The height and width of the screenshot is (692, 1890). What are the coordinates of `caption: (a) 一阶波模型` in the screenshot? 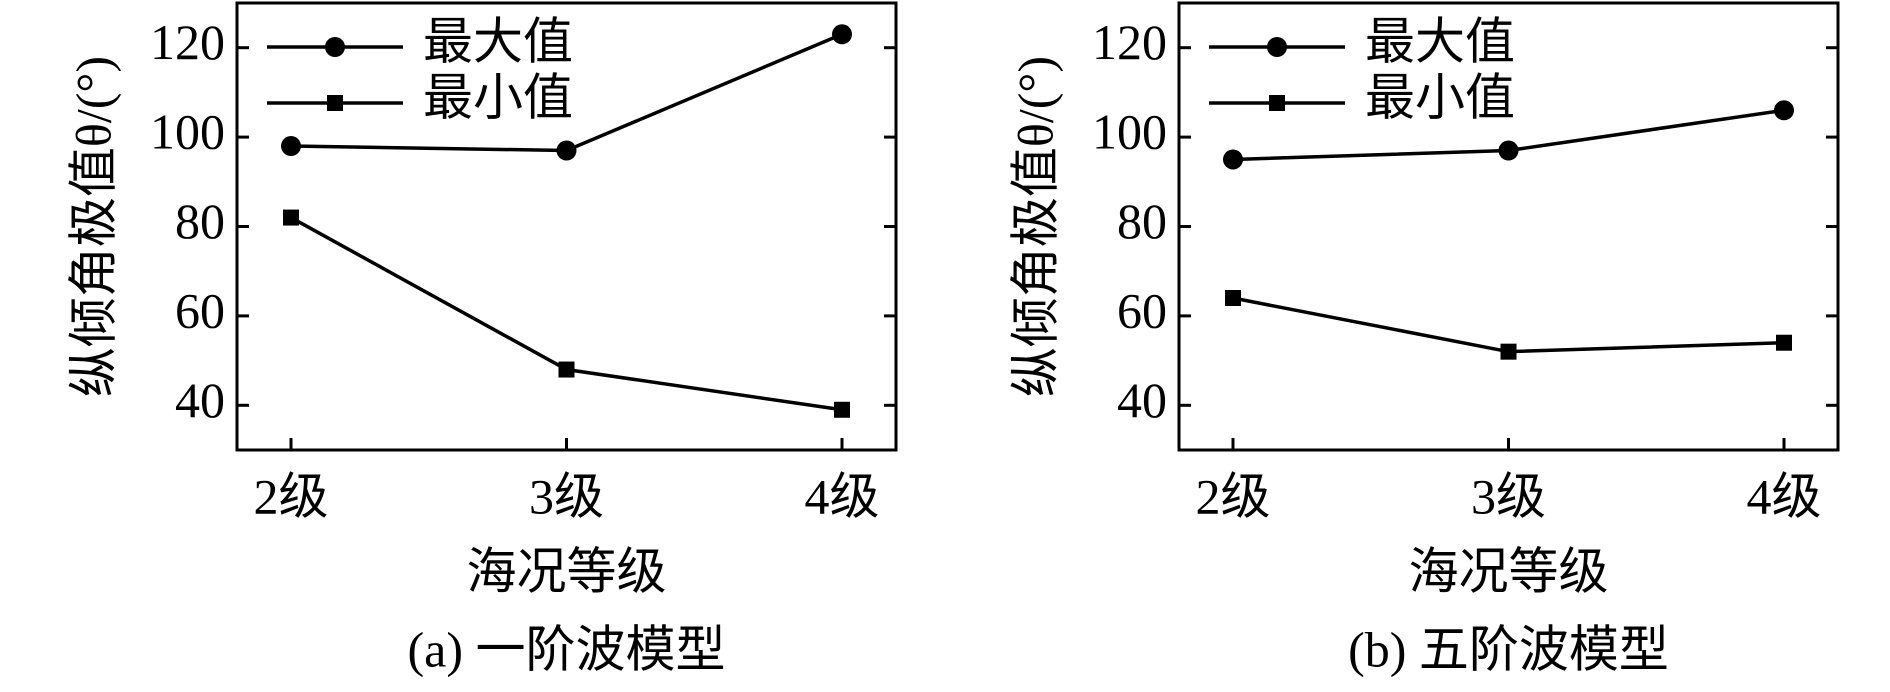 It's located at (567, 649).